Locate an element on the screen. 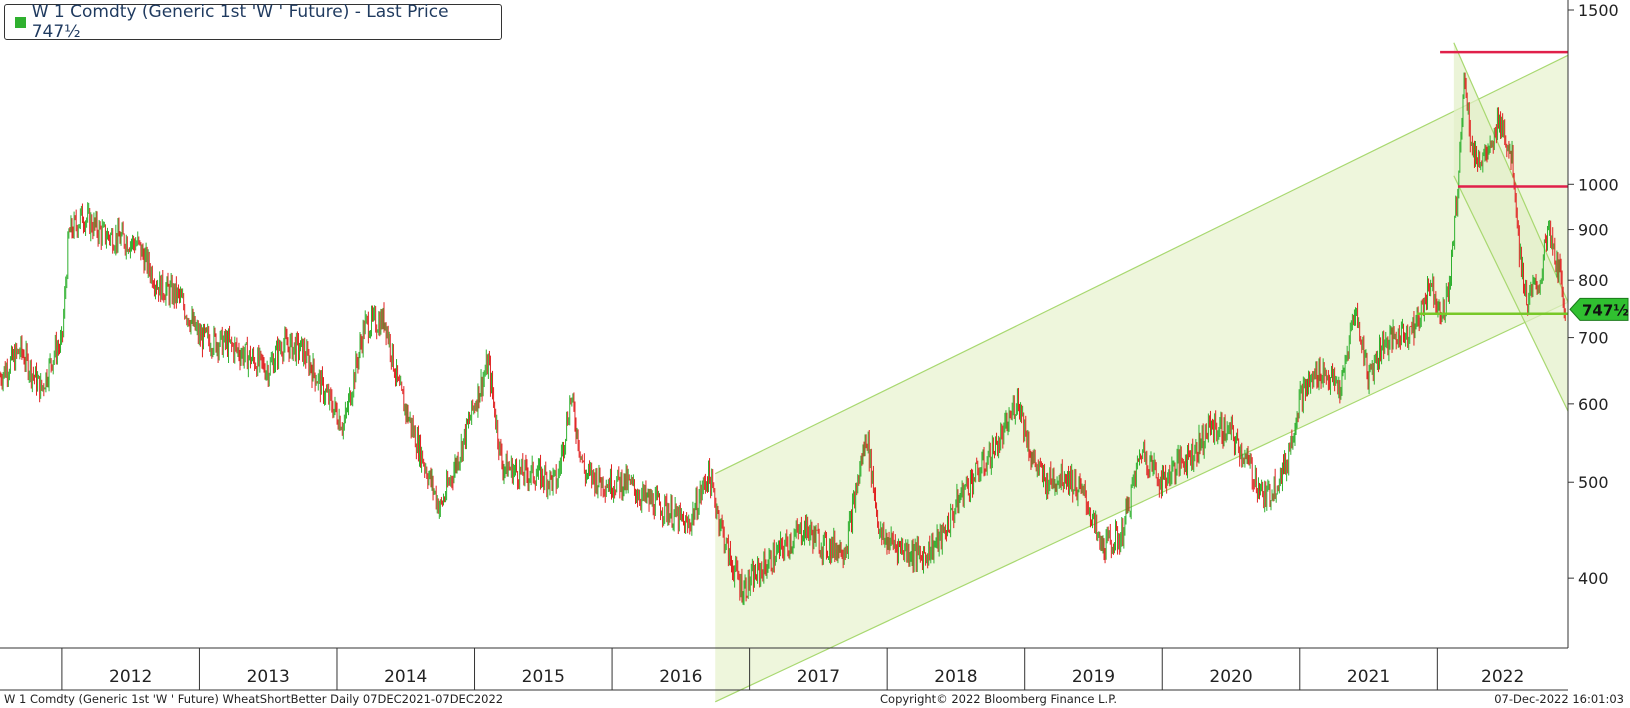 Image resolution: width=1630 pixels, height=708 pixels. x-tick-label: 2013 is located at coordinates (268, 677).